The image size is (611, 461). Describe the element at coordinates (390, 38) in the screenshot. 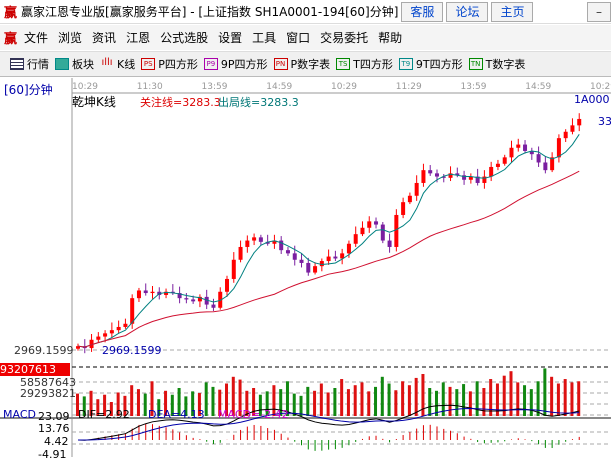

I see `menu-help: 帮助` at that location.